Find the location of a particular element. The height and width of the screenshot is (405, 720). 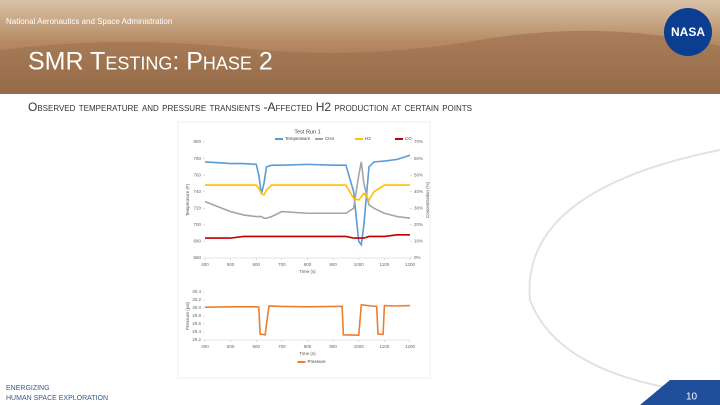

footer-line: Human Space Exploration is located at coordinates (57, 398).